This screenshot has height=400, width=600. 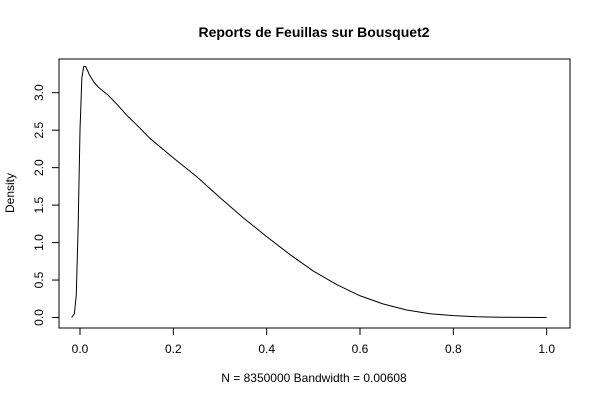 What do you see at coordinates (173, 349) in the screenshot?
I see `x-tick-label: 0.2` at bounding box center [173, 349].